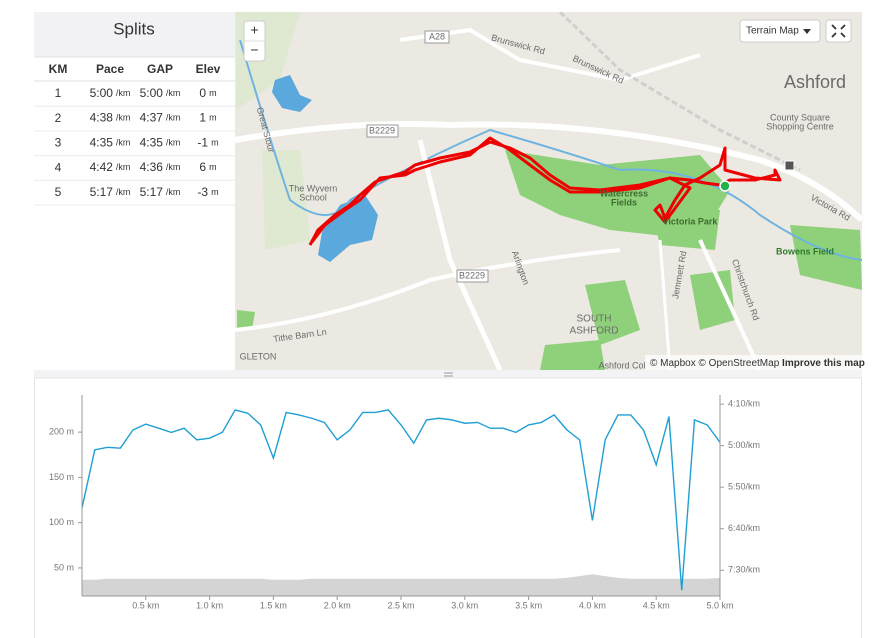 The width and height of the screenshot is (879, 638). What do you see at coordinates (823, 363) in the screenshot?
I see `improve-map-link: Improve this map` at bounding box center [823, 363].